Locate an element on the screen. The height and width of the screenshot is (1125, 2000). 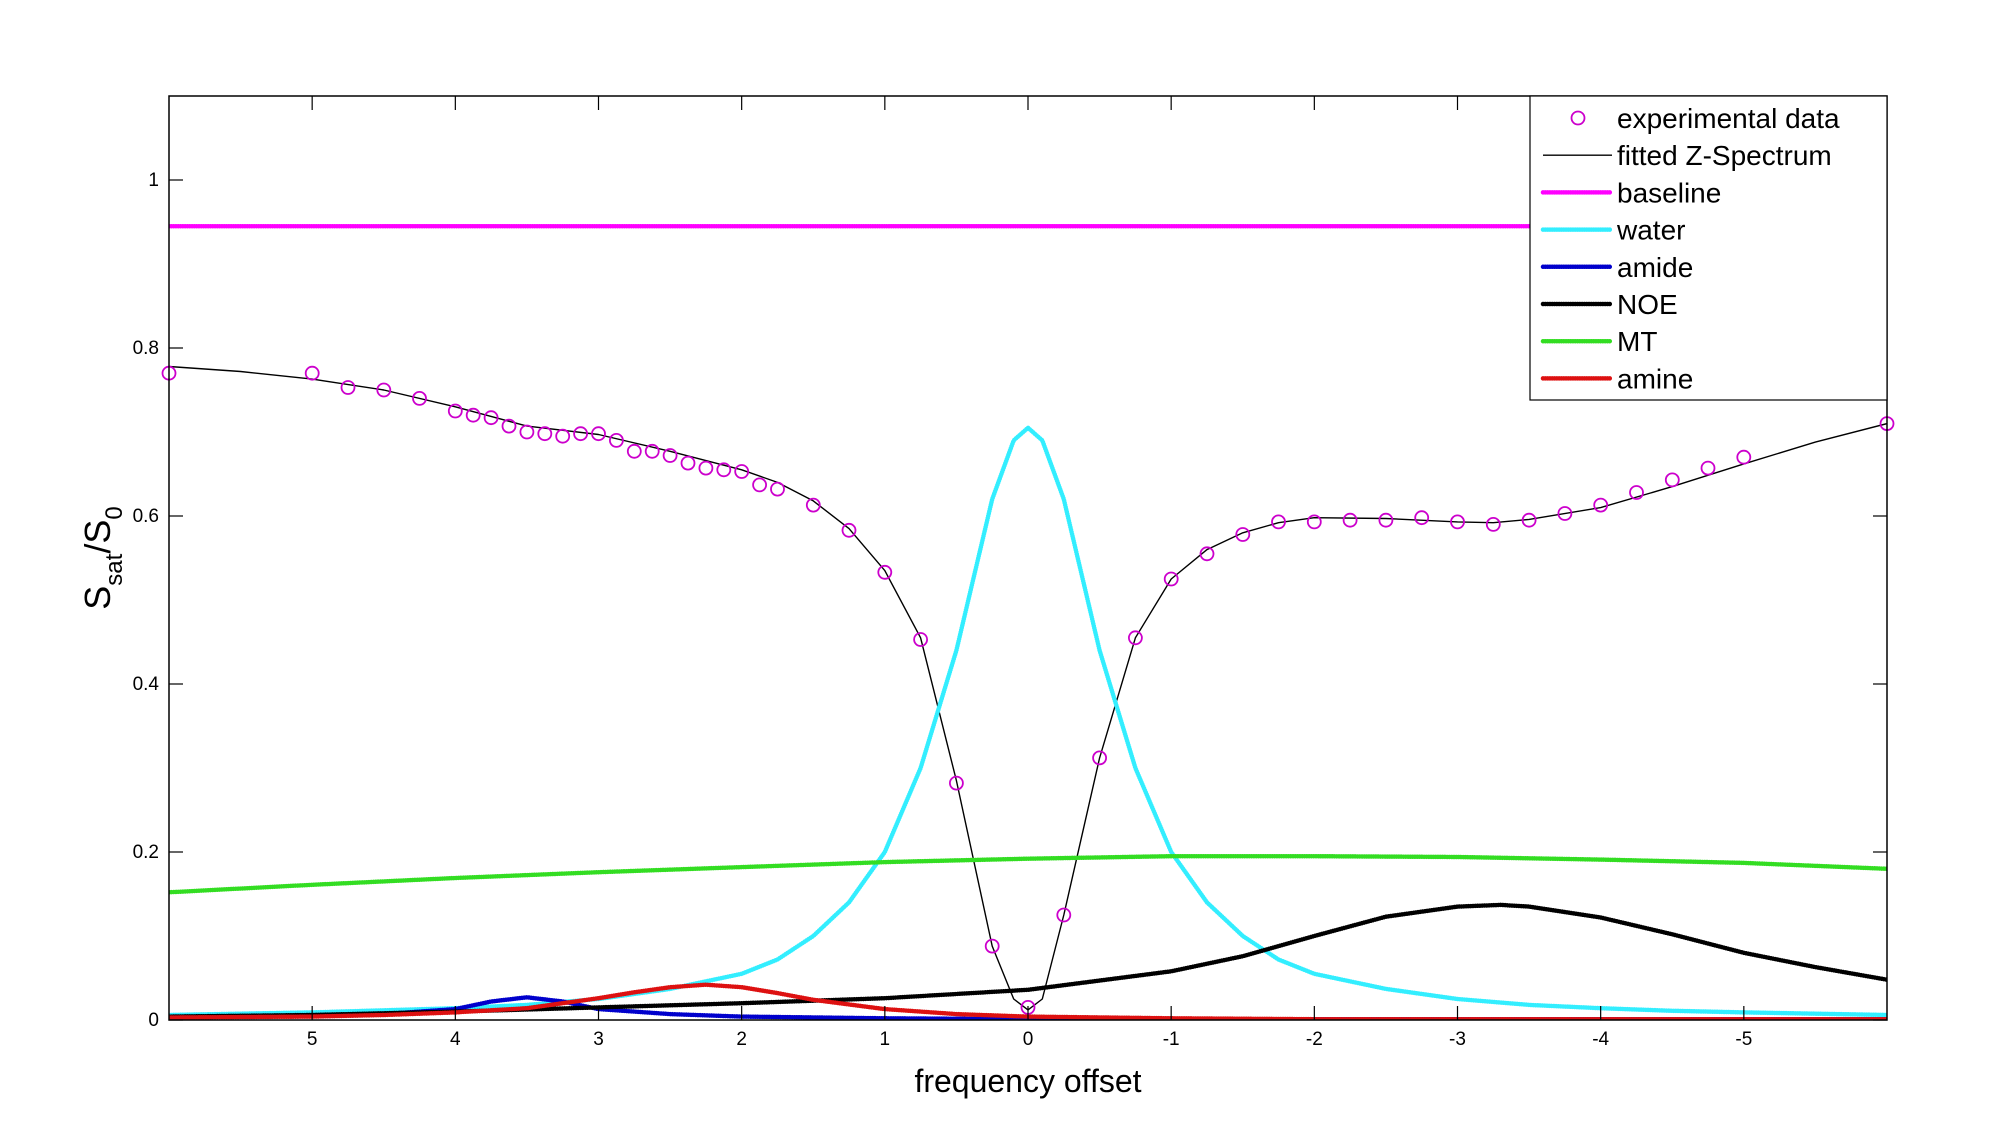
legend-label-baseline: baseline is located at coordinates (1669, 192).